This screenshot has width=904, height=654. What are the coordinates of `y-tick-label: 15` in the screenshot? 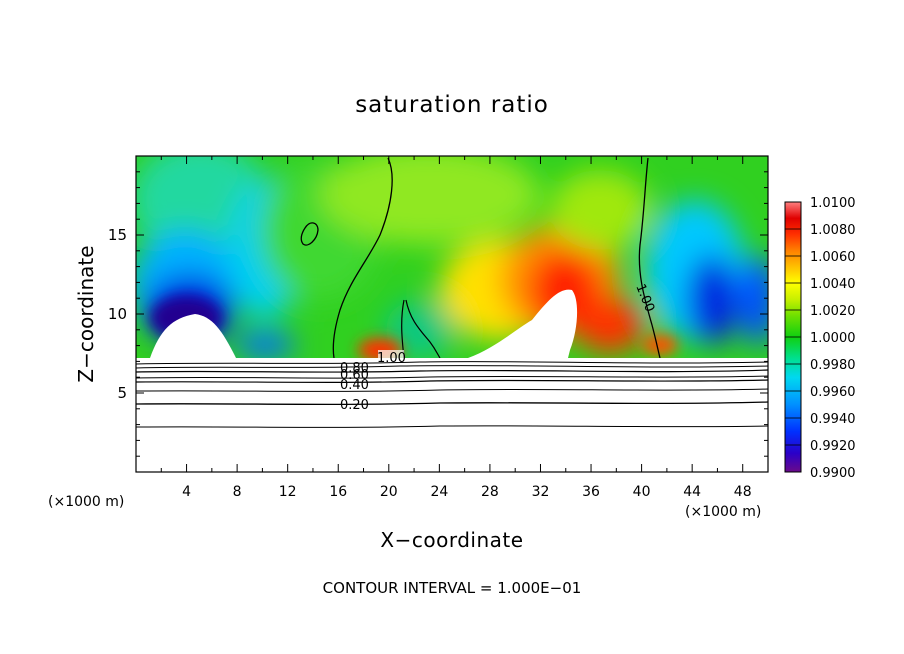 It's located at (117, 235).